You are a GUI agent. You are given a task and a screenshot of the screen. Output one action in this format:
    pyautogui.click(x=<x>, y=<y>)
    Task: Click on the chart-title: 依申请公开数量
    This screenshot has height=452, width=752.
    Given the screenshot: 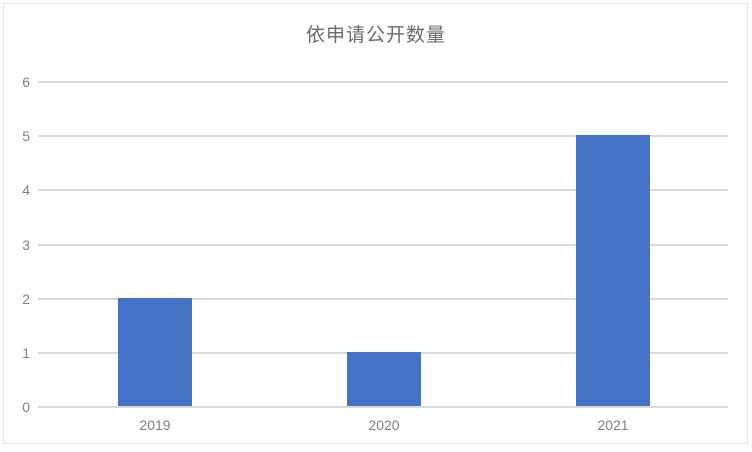 What is the action you would take?
    pyautogui.click(x=375, y=35)
    